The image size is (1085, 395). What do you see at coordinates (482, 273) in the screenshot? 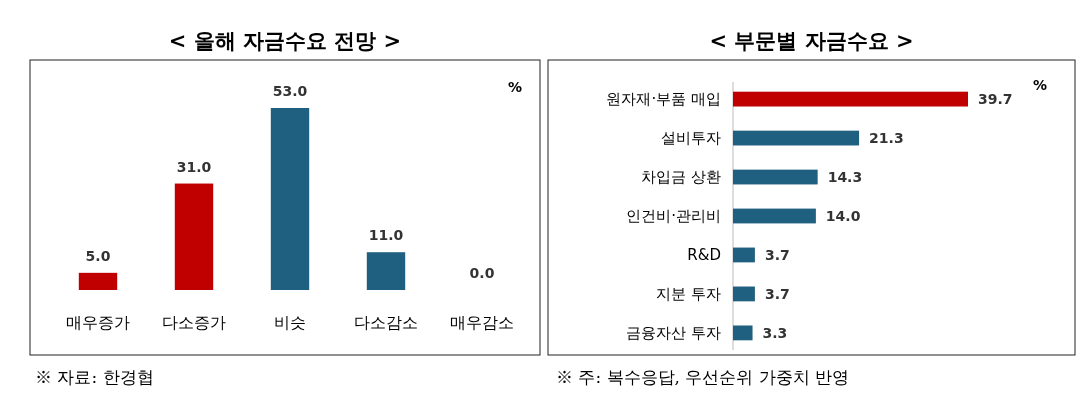
I see `data-label: 0.0` at bounding box center [482, 273].